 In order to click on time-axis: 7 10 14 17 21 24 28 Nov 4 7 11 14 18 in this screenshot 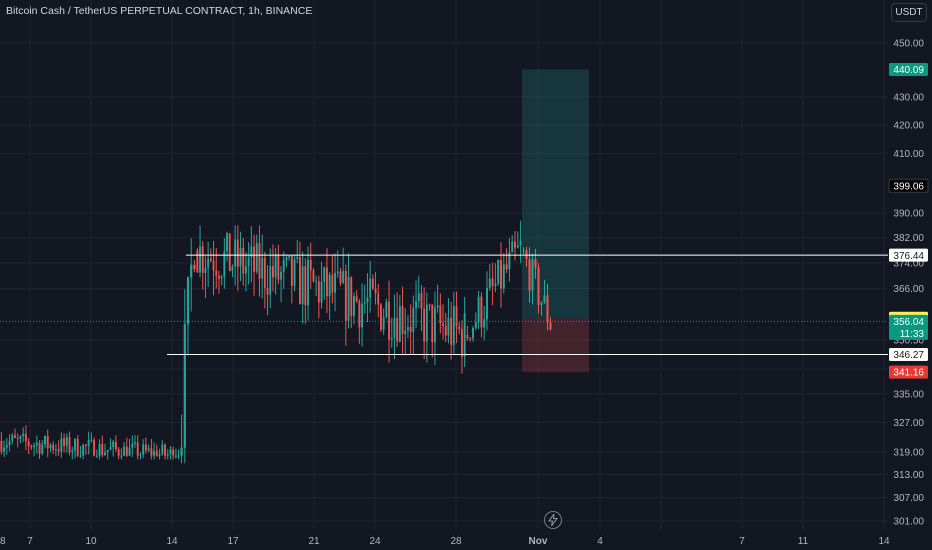, I will do `click(445, 541)`.